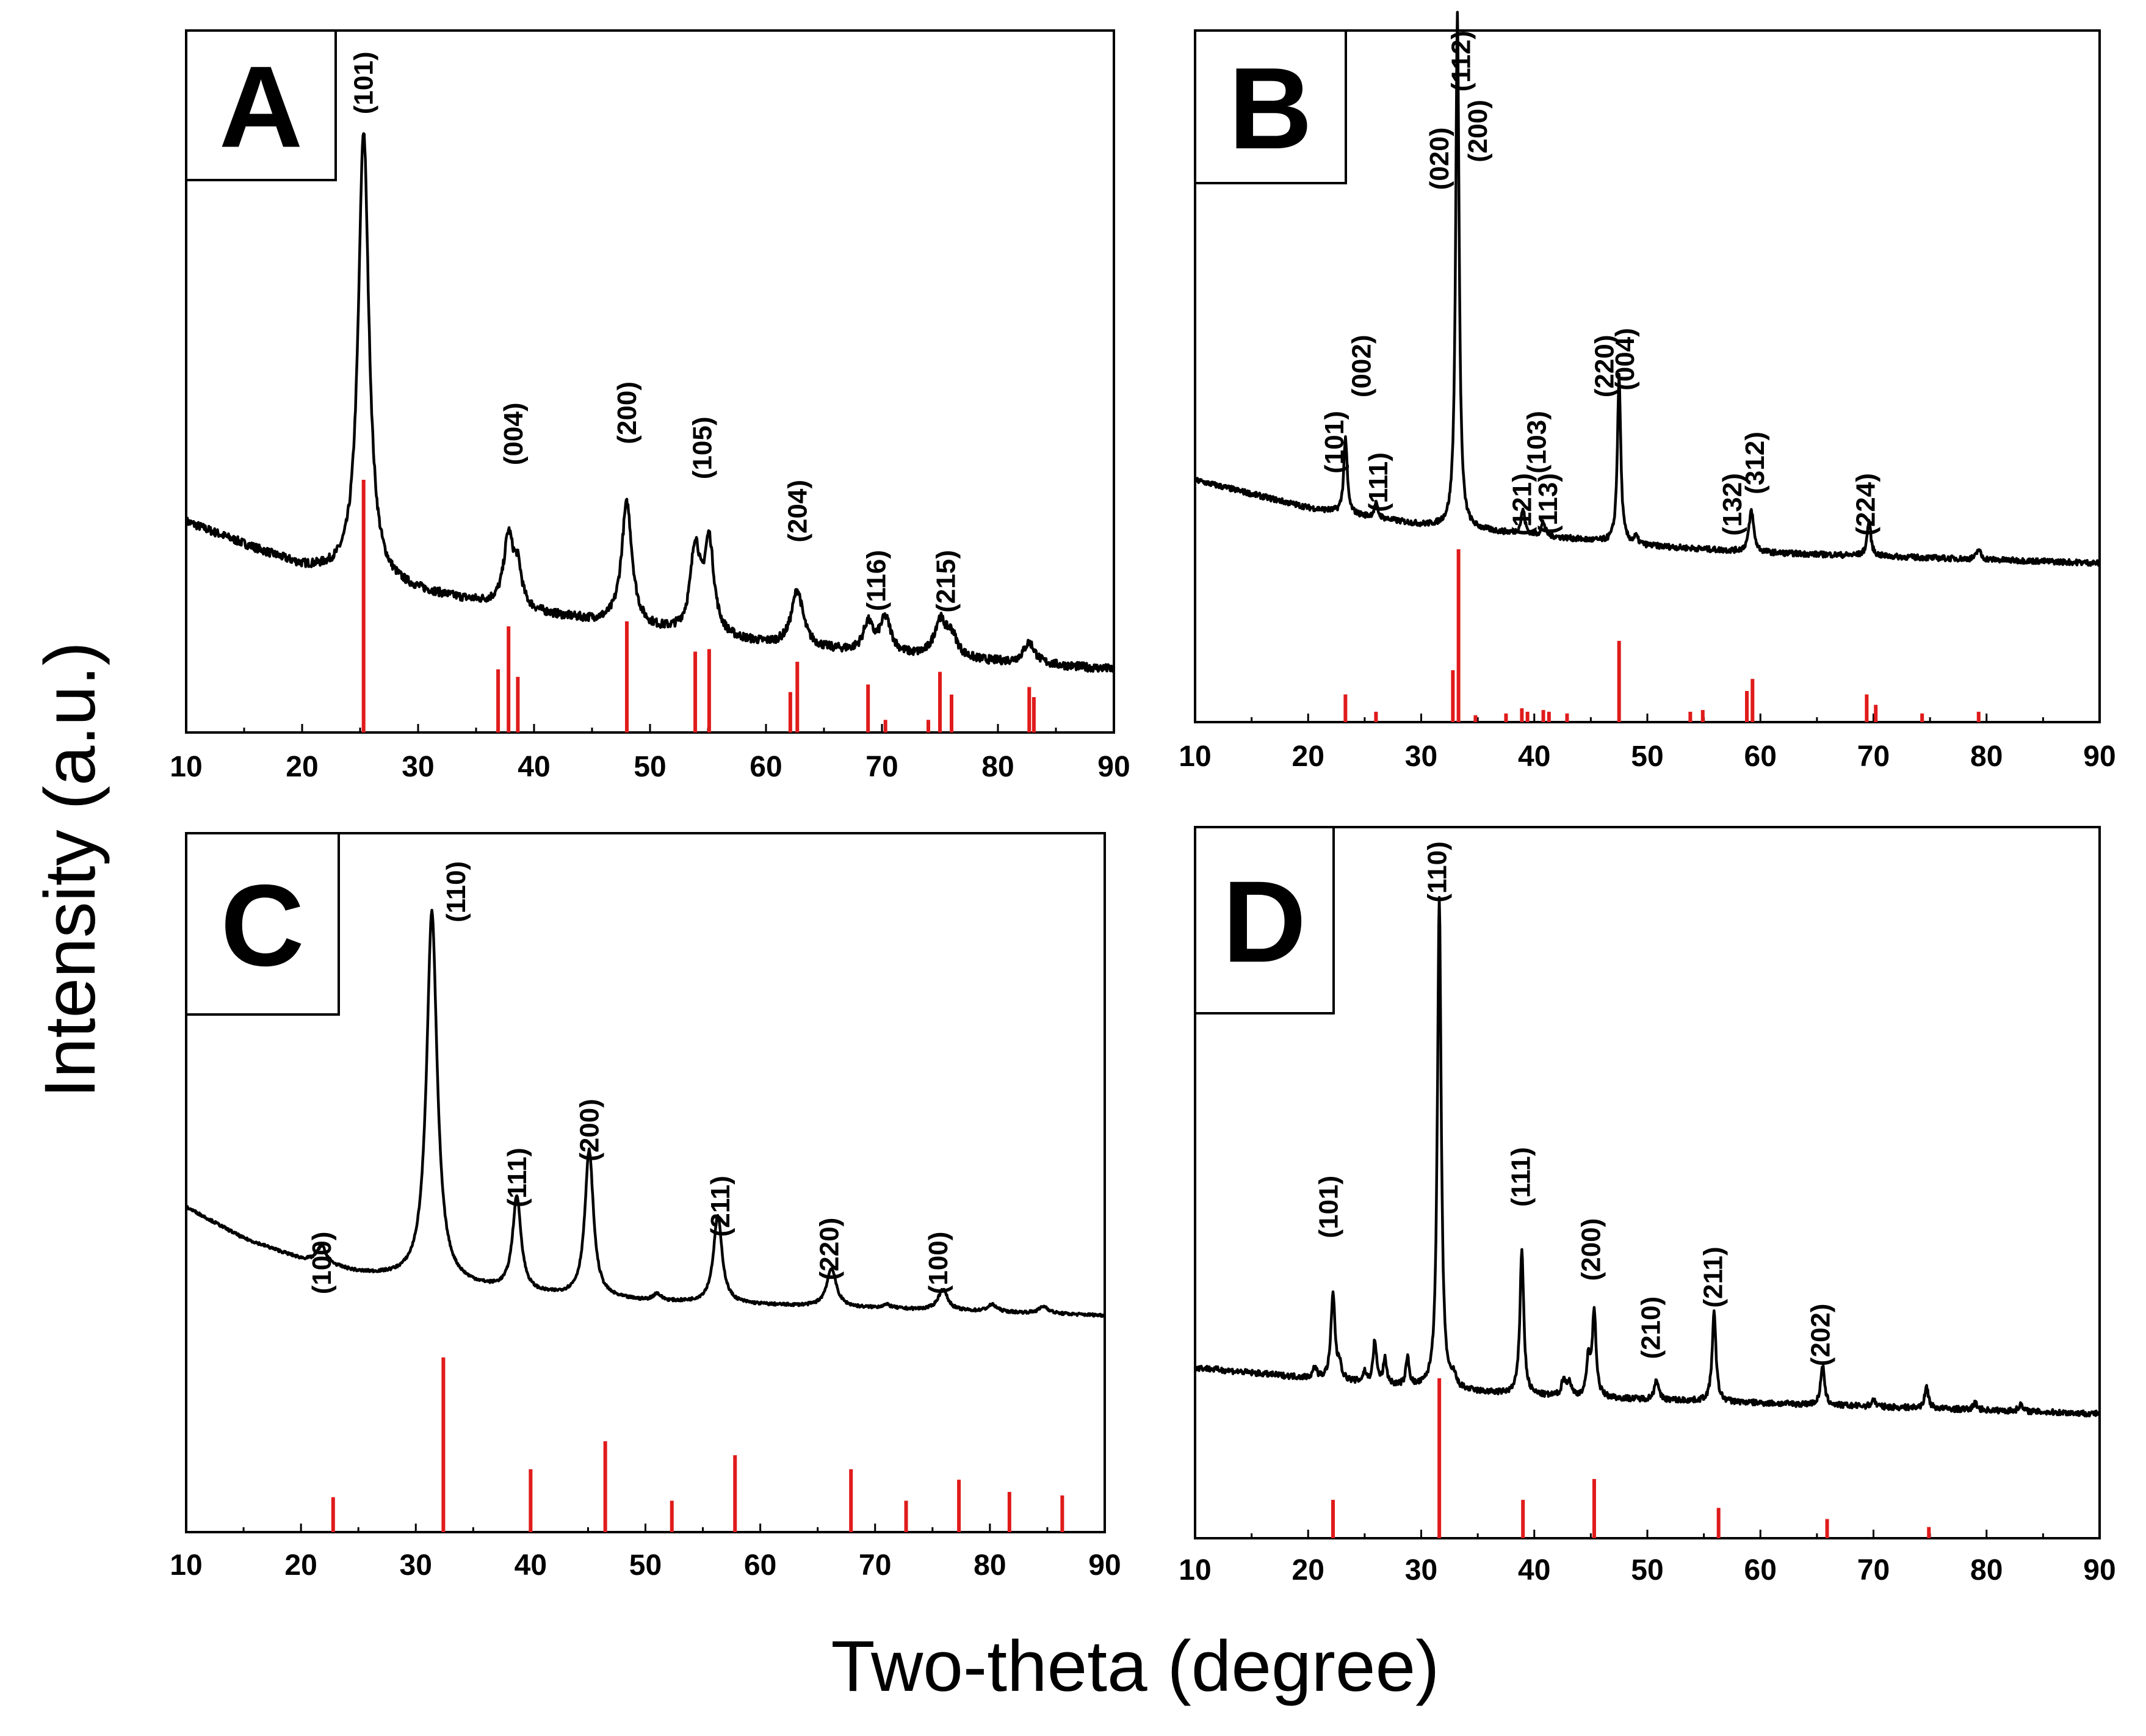 The image size is (2146, 1736). I want to click on miller-index-label: (002), so click(1361, 366).